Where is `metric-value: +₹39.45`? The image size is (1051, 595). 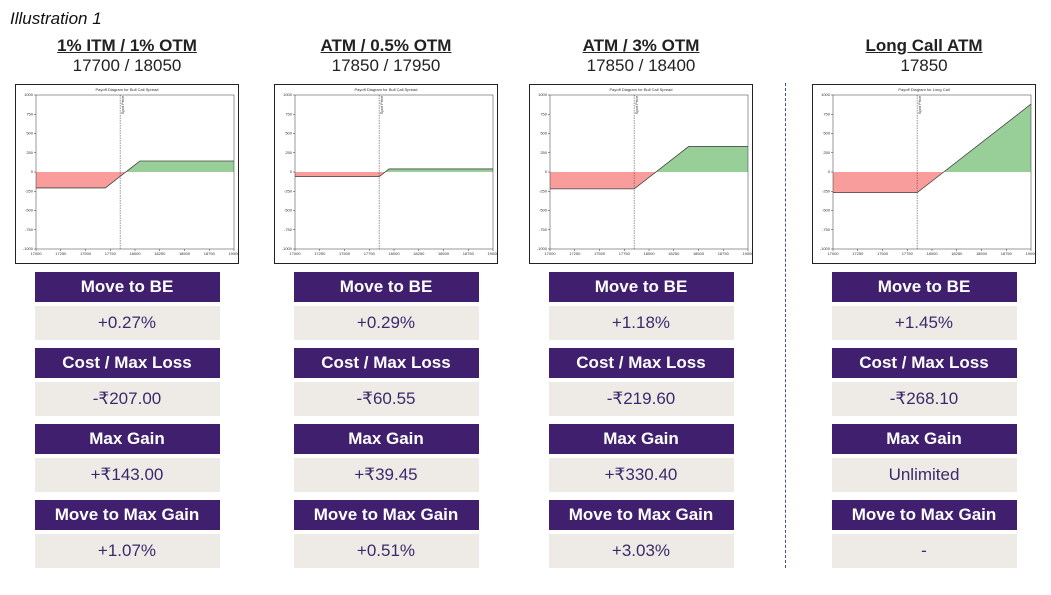 metric-value: +₹39.45 is located at coordinates (386, 475).